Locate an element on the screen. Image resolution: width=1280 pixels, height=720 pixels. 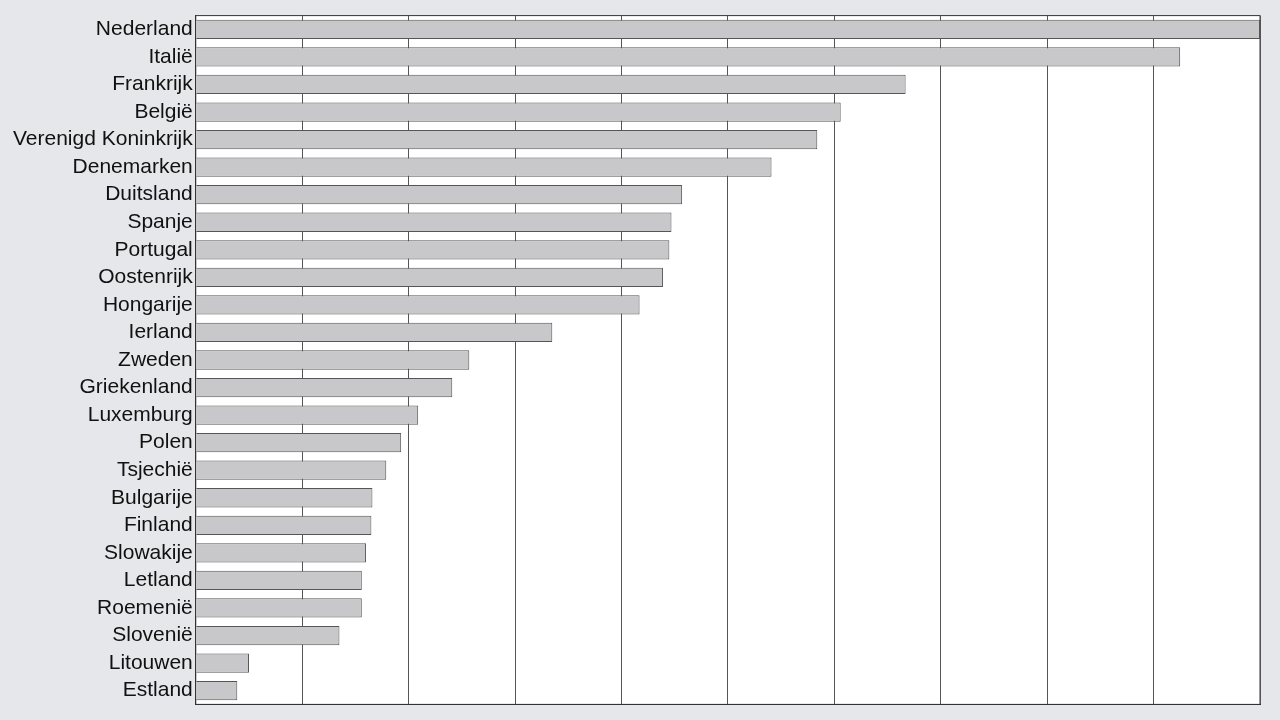
y-tick-label: Ierland is located at coordinates (160, 331).